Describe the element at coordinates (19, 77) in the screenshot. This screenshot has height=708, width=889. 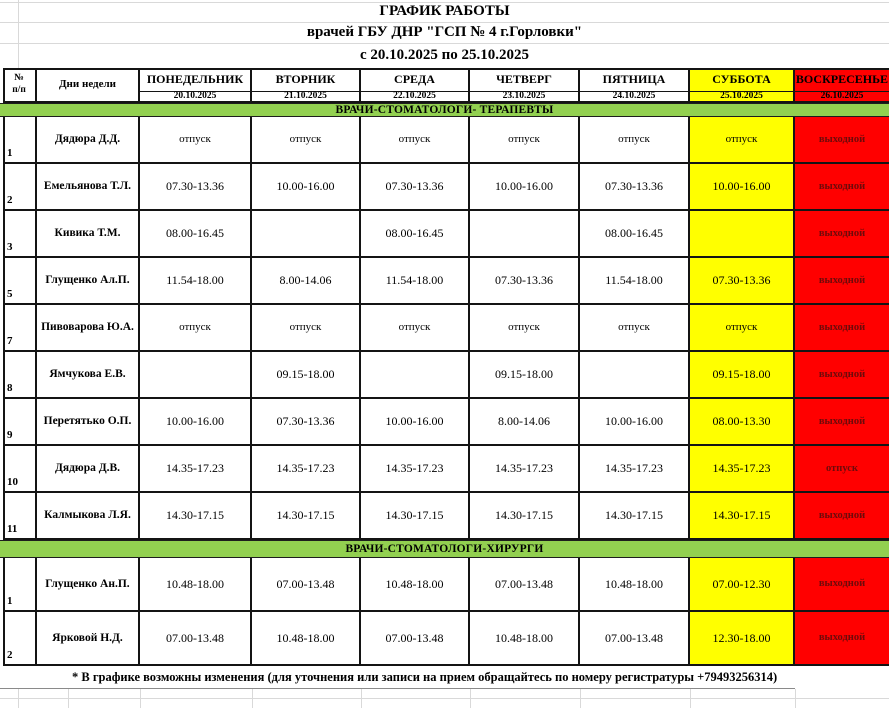
I see `row-number-header-line: №` at that location.